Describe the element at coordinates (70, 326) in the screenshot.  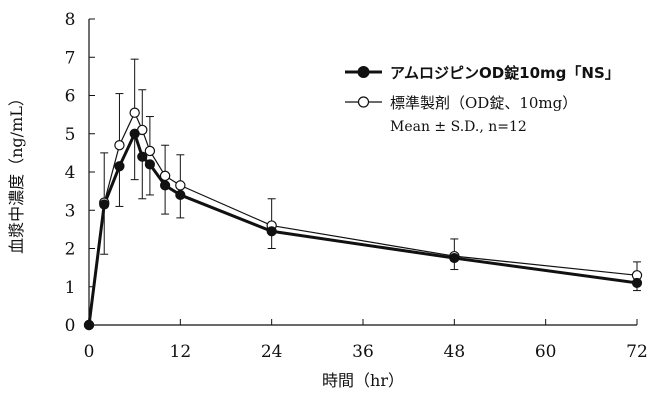
I see `y-tick-label: 0` at that location.